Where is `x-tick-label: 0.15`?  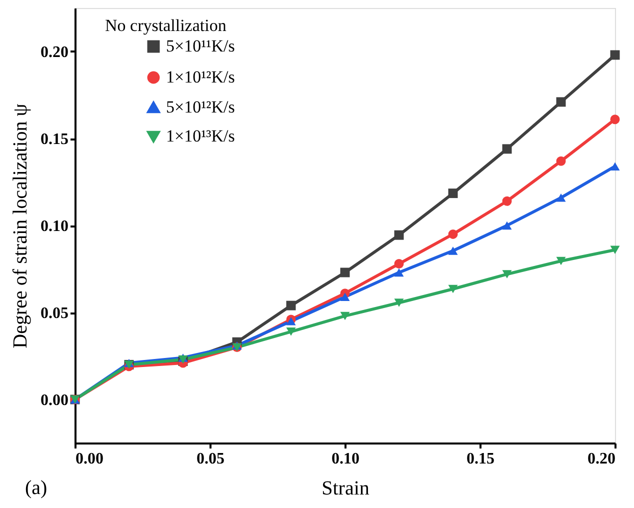 x-tick-label: 0.15 is located at coordinates (480, 459).